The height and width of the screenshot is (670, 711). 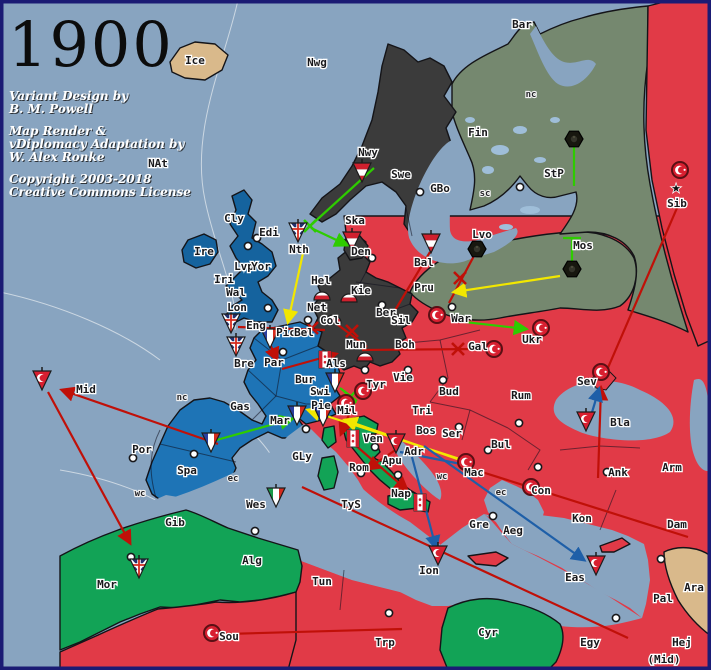 I want to click on territory-label-Ska: Ska, so click(x=355, y=220).